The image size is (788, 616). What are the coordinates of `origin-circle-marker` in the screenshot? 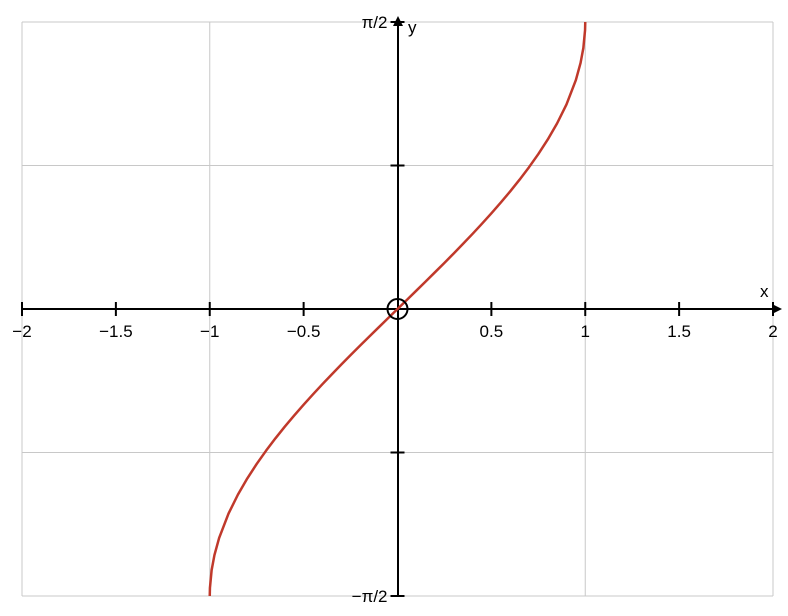 It's located at (397, 309).